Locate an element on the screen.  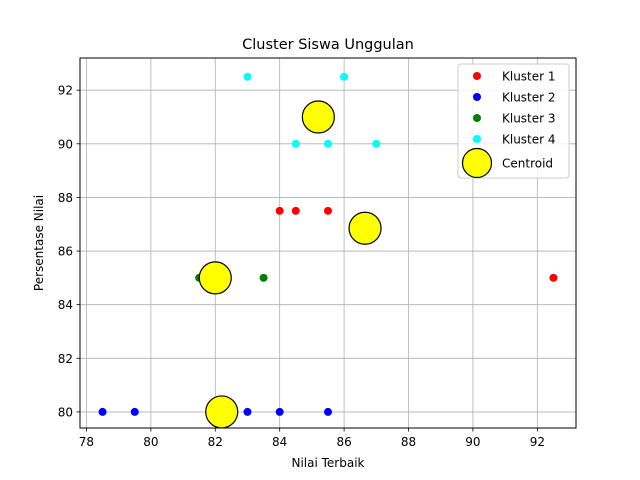
y-tick-label: 80 is located at coordinates (65, 412).